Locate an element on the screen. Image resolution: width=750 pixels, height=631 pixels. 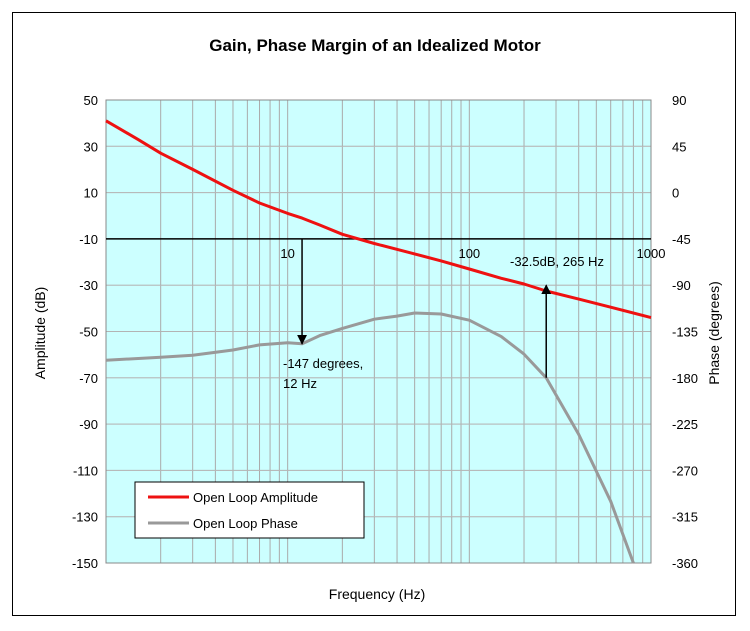
x-tick-label: 1000 is located at coordinates (651, 253).